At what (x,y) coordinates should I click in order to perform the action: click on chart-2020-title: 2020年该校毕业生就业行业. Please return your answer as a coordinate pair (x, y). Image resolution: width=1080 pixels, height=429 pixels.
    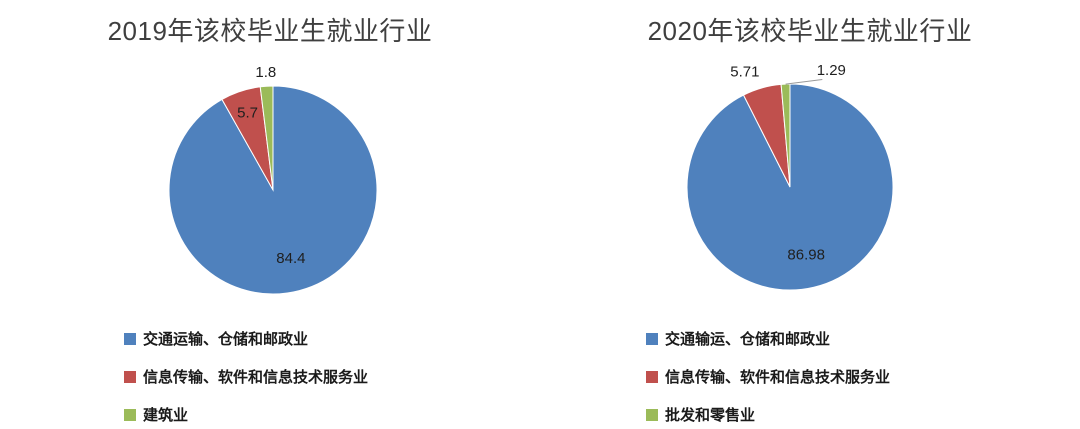
    Looking at the image, I should click on (810, 31).